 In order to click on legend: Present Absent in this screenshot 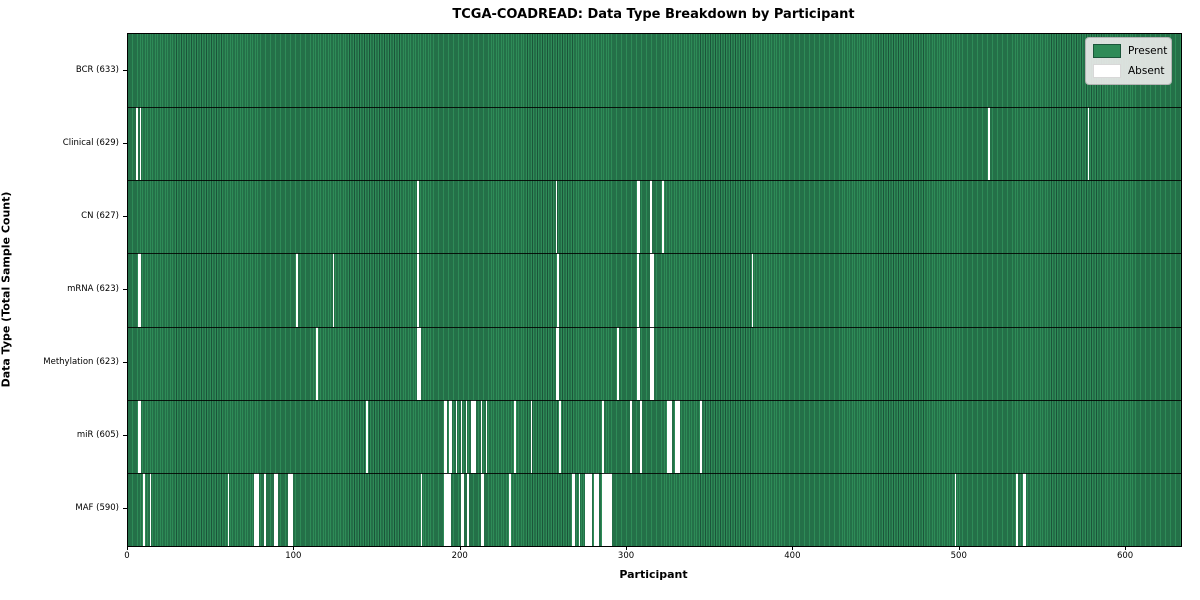, I will do `click(1128, 61)`.